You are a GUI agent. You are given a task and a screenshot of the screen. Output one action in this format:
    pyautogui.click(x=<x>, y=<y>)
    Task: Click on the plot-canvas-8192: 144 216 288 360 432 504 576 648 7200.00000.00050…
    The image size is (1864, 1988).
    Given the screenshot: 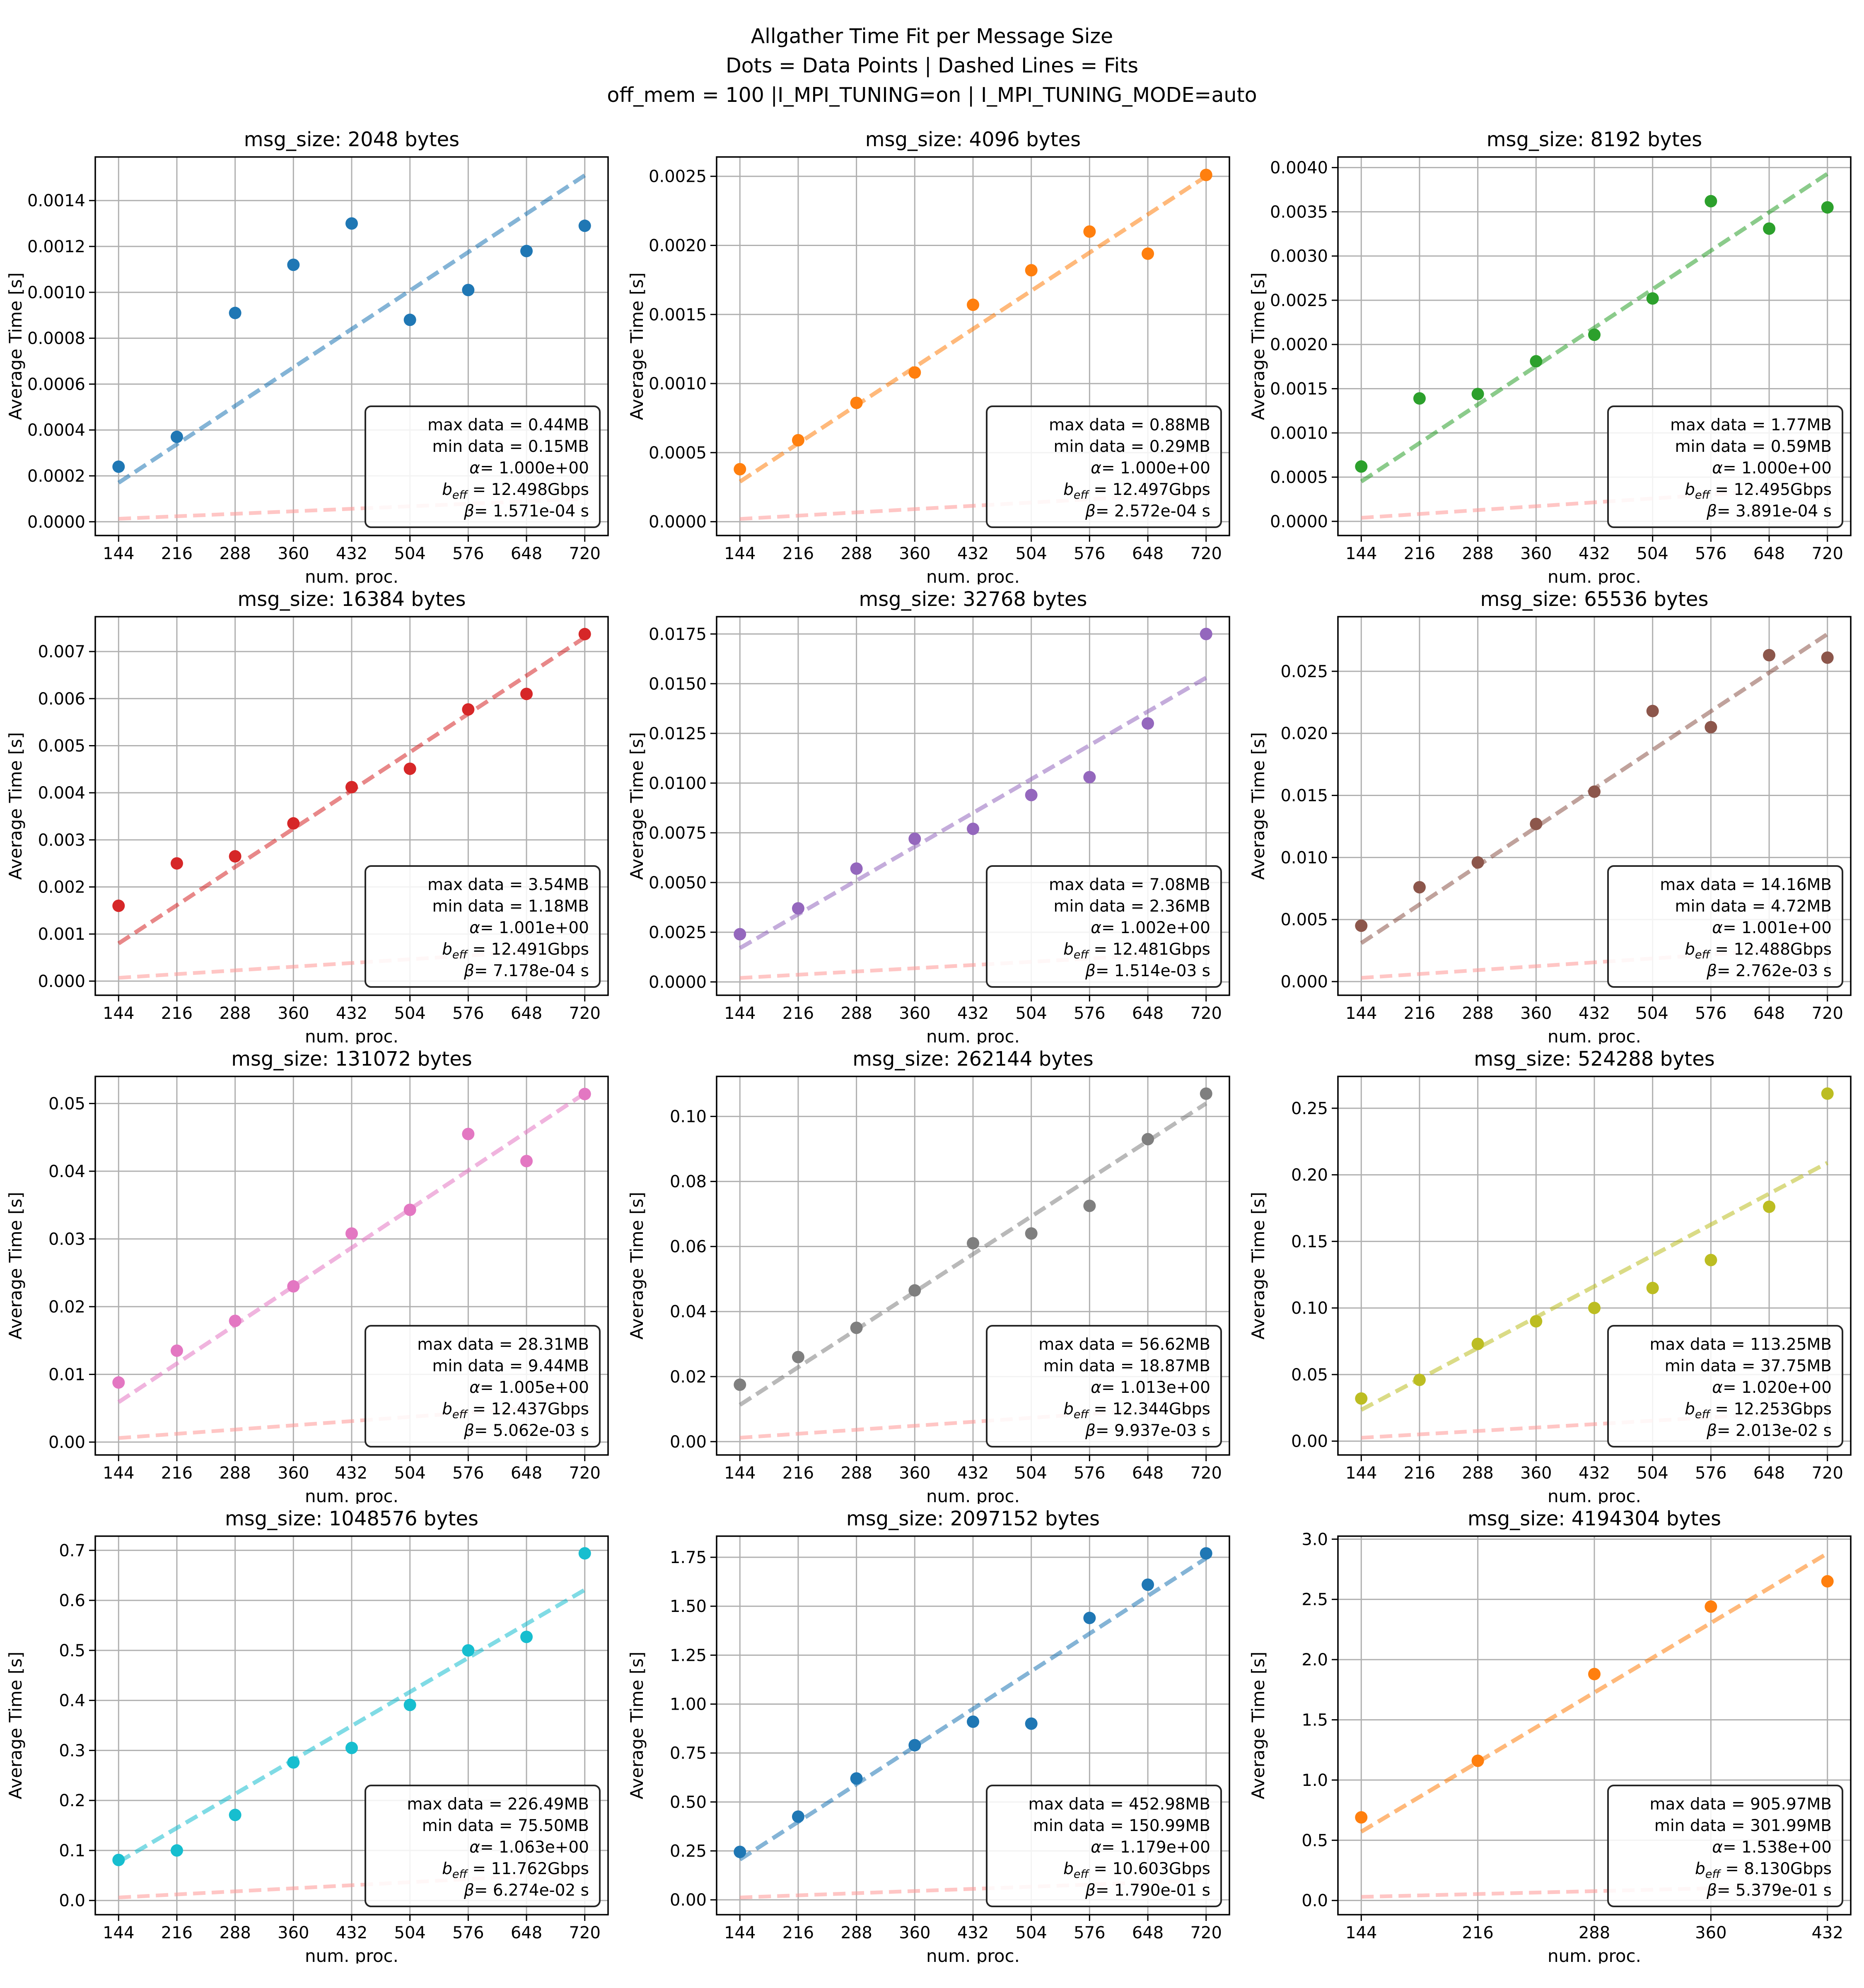 What is the action you would take?
    pyautogui.click(x=1550, y=357)
    